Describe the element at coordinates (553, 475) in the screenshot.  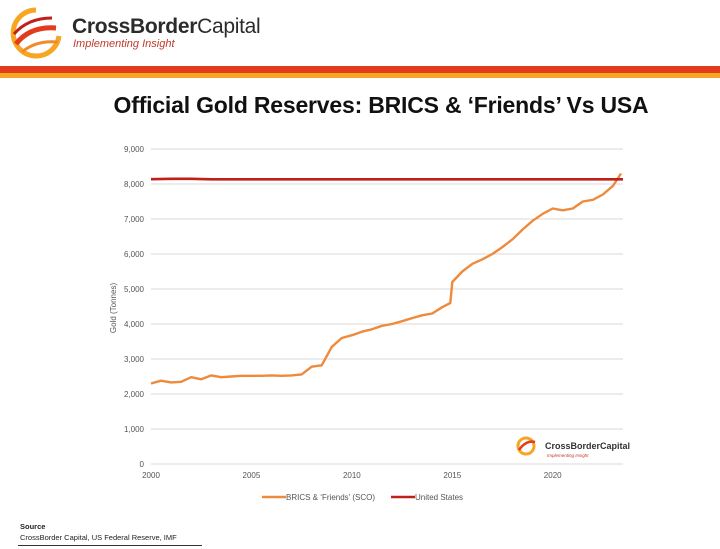
I see `x-tick-label: 2020` at that location.